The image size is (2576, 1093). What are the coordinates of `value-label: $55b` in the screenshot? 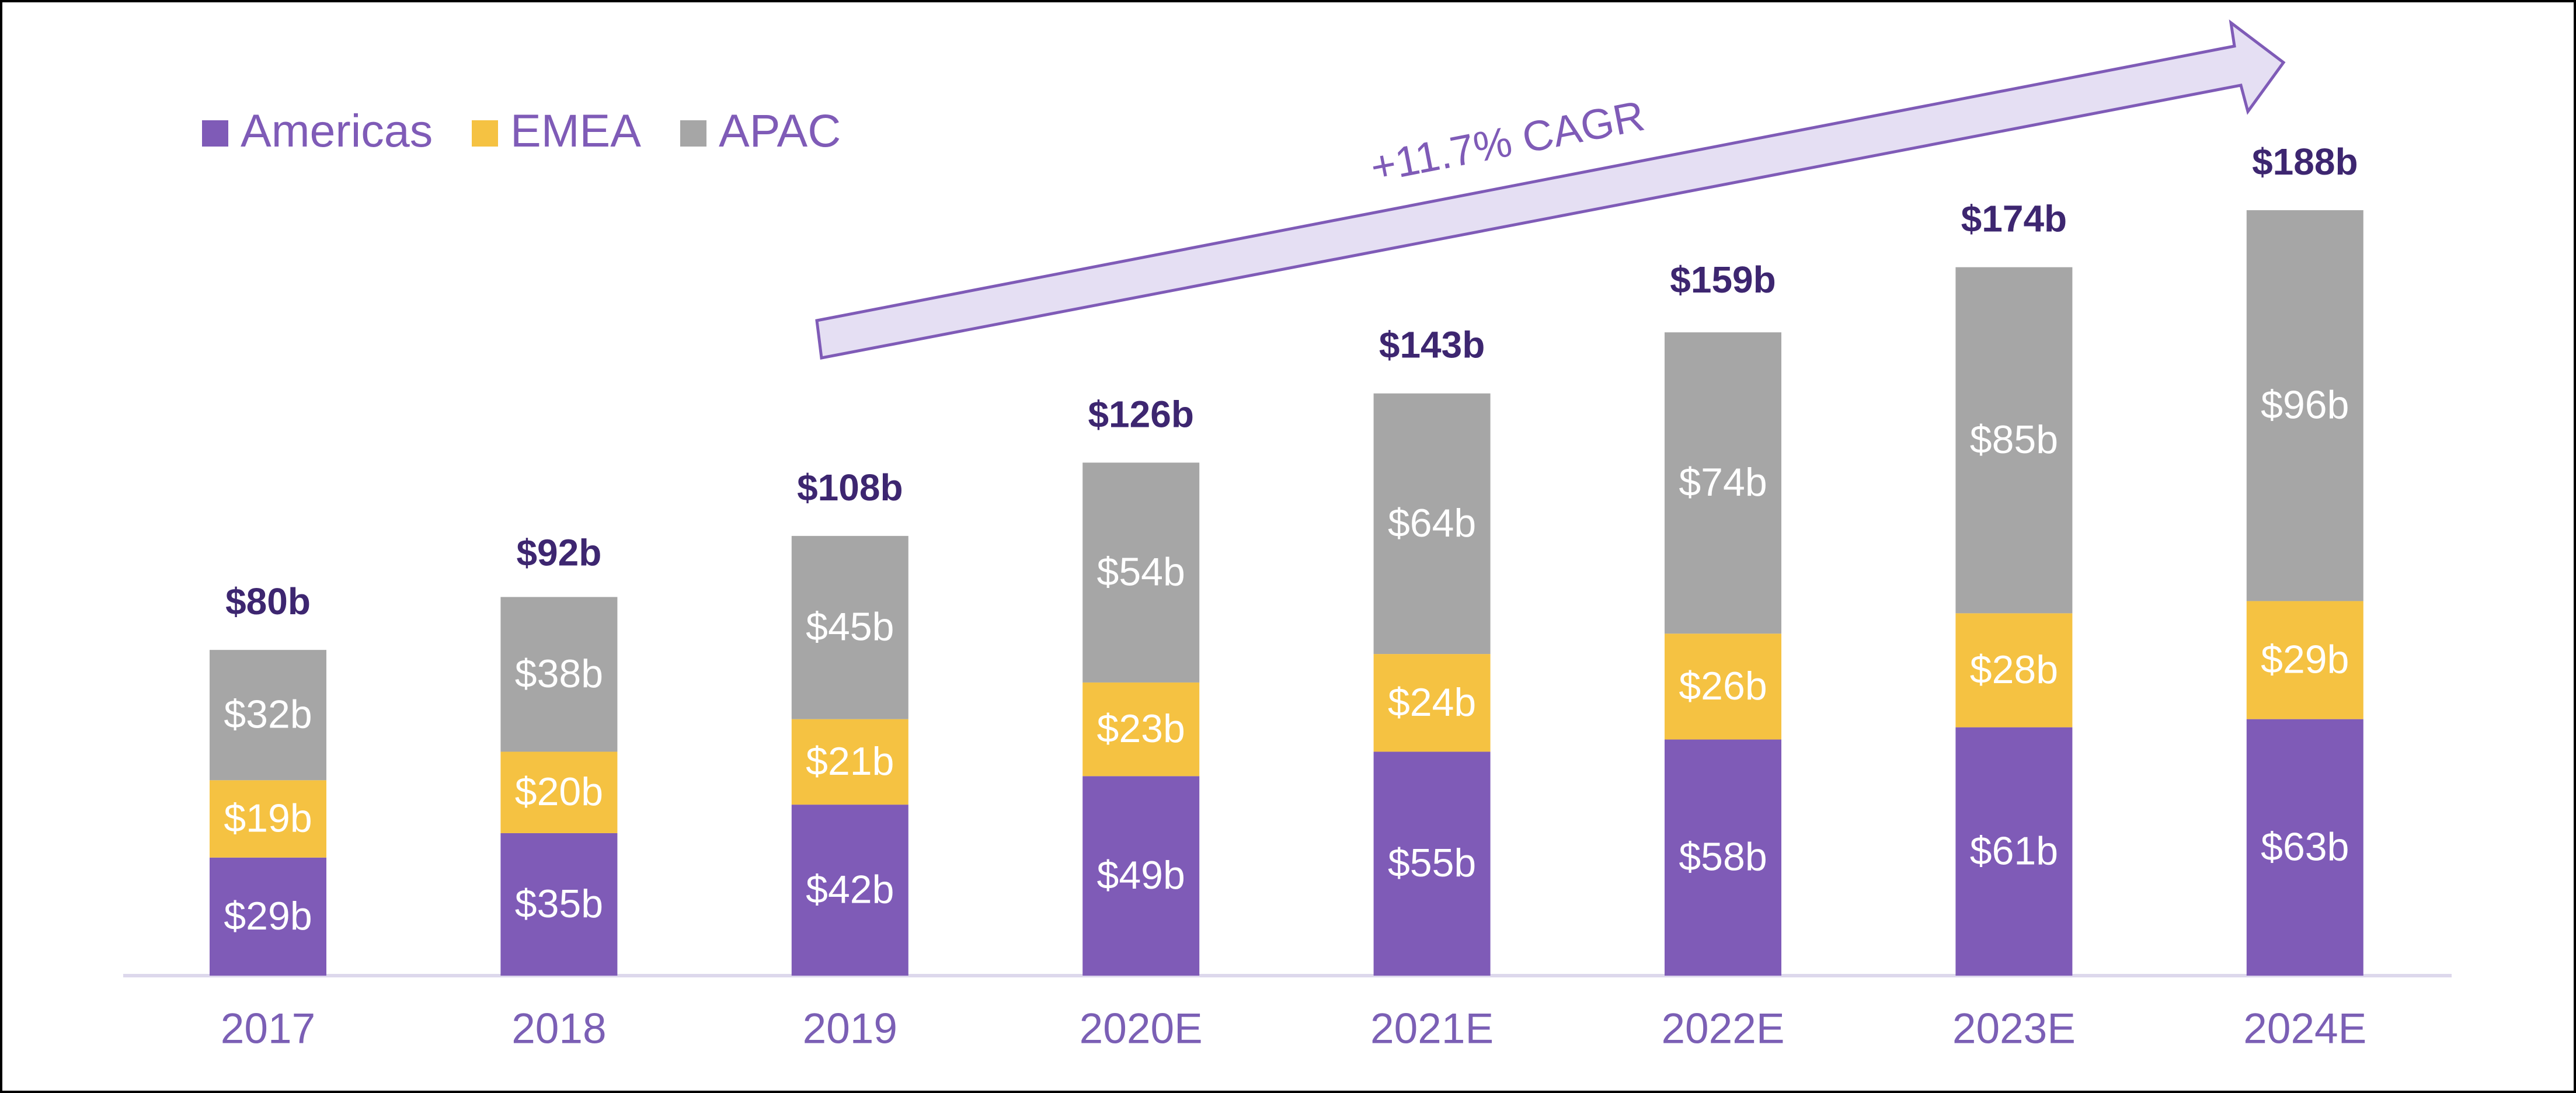 It's located at (1432, 863).